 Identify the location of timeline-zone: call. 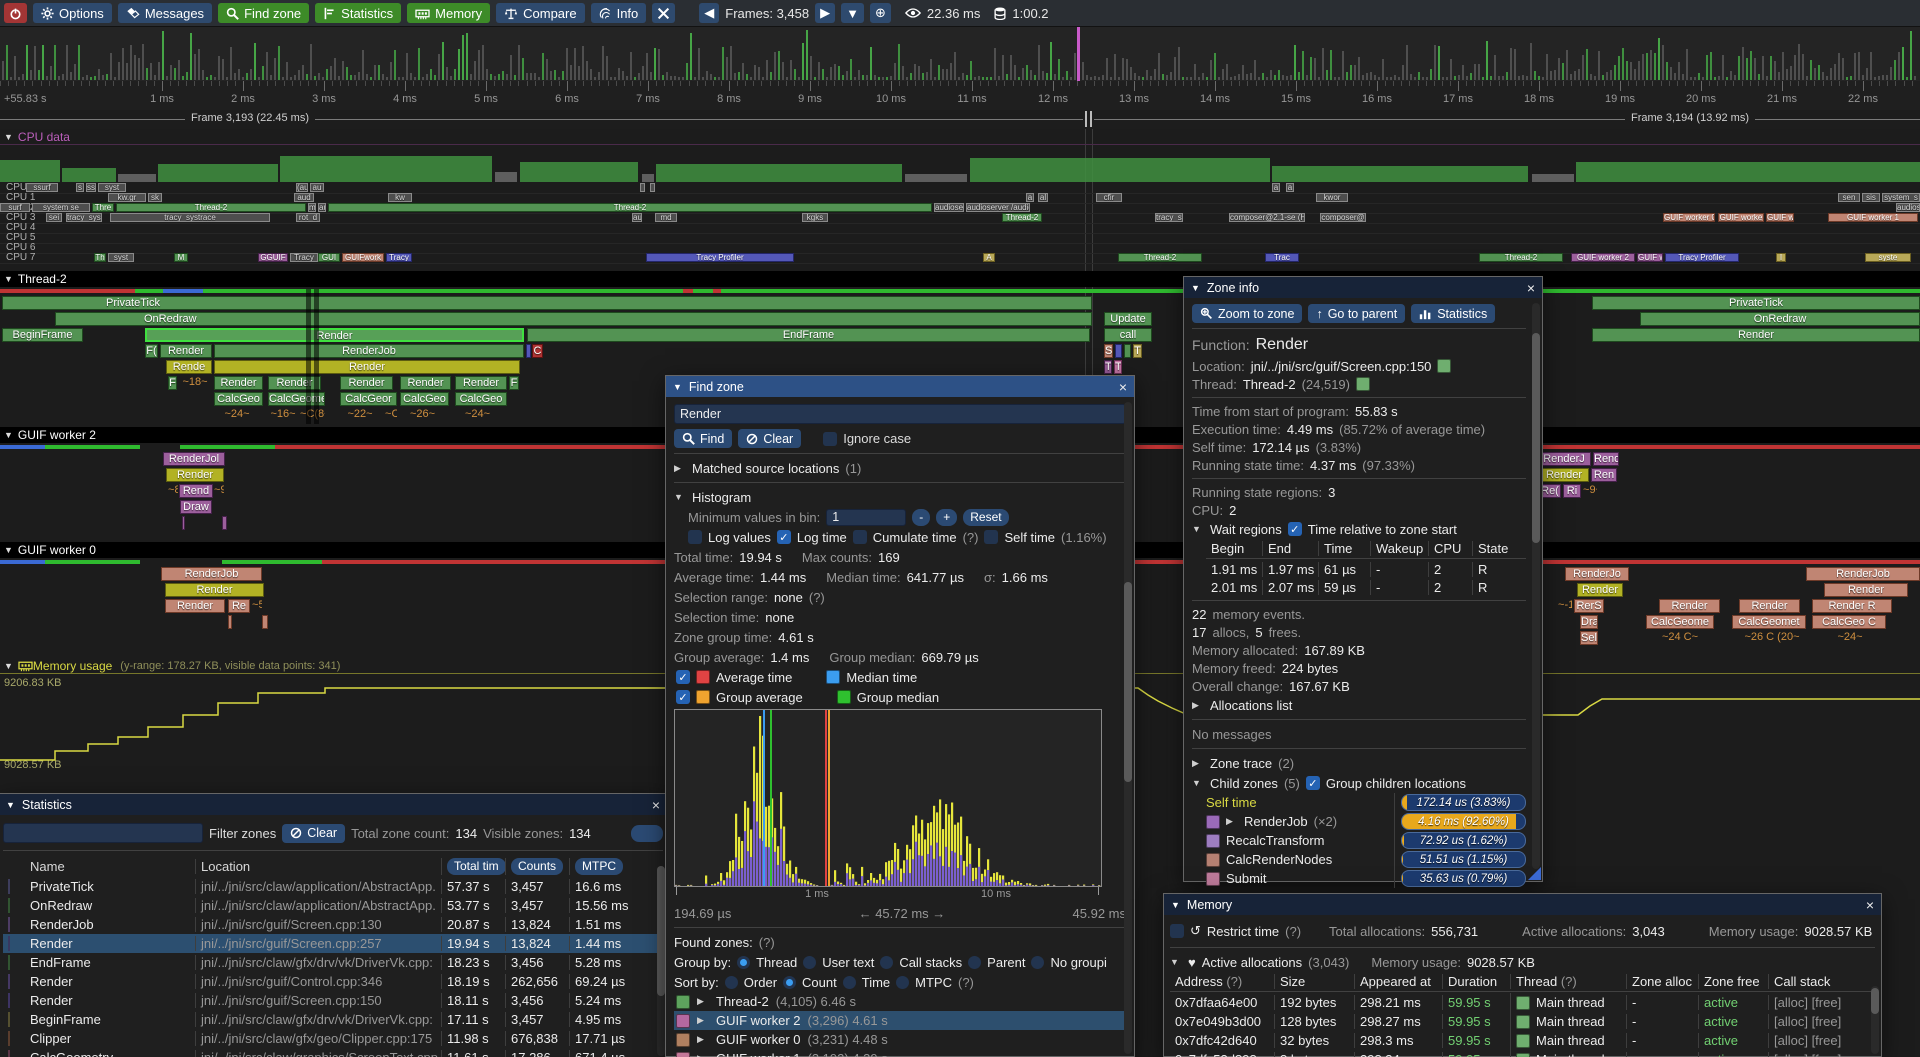
(1128, 335).